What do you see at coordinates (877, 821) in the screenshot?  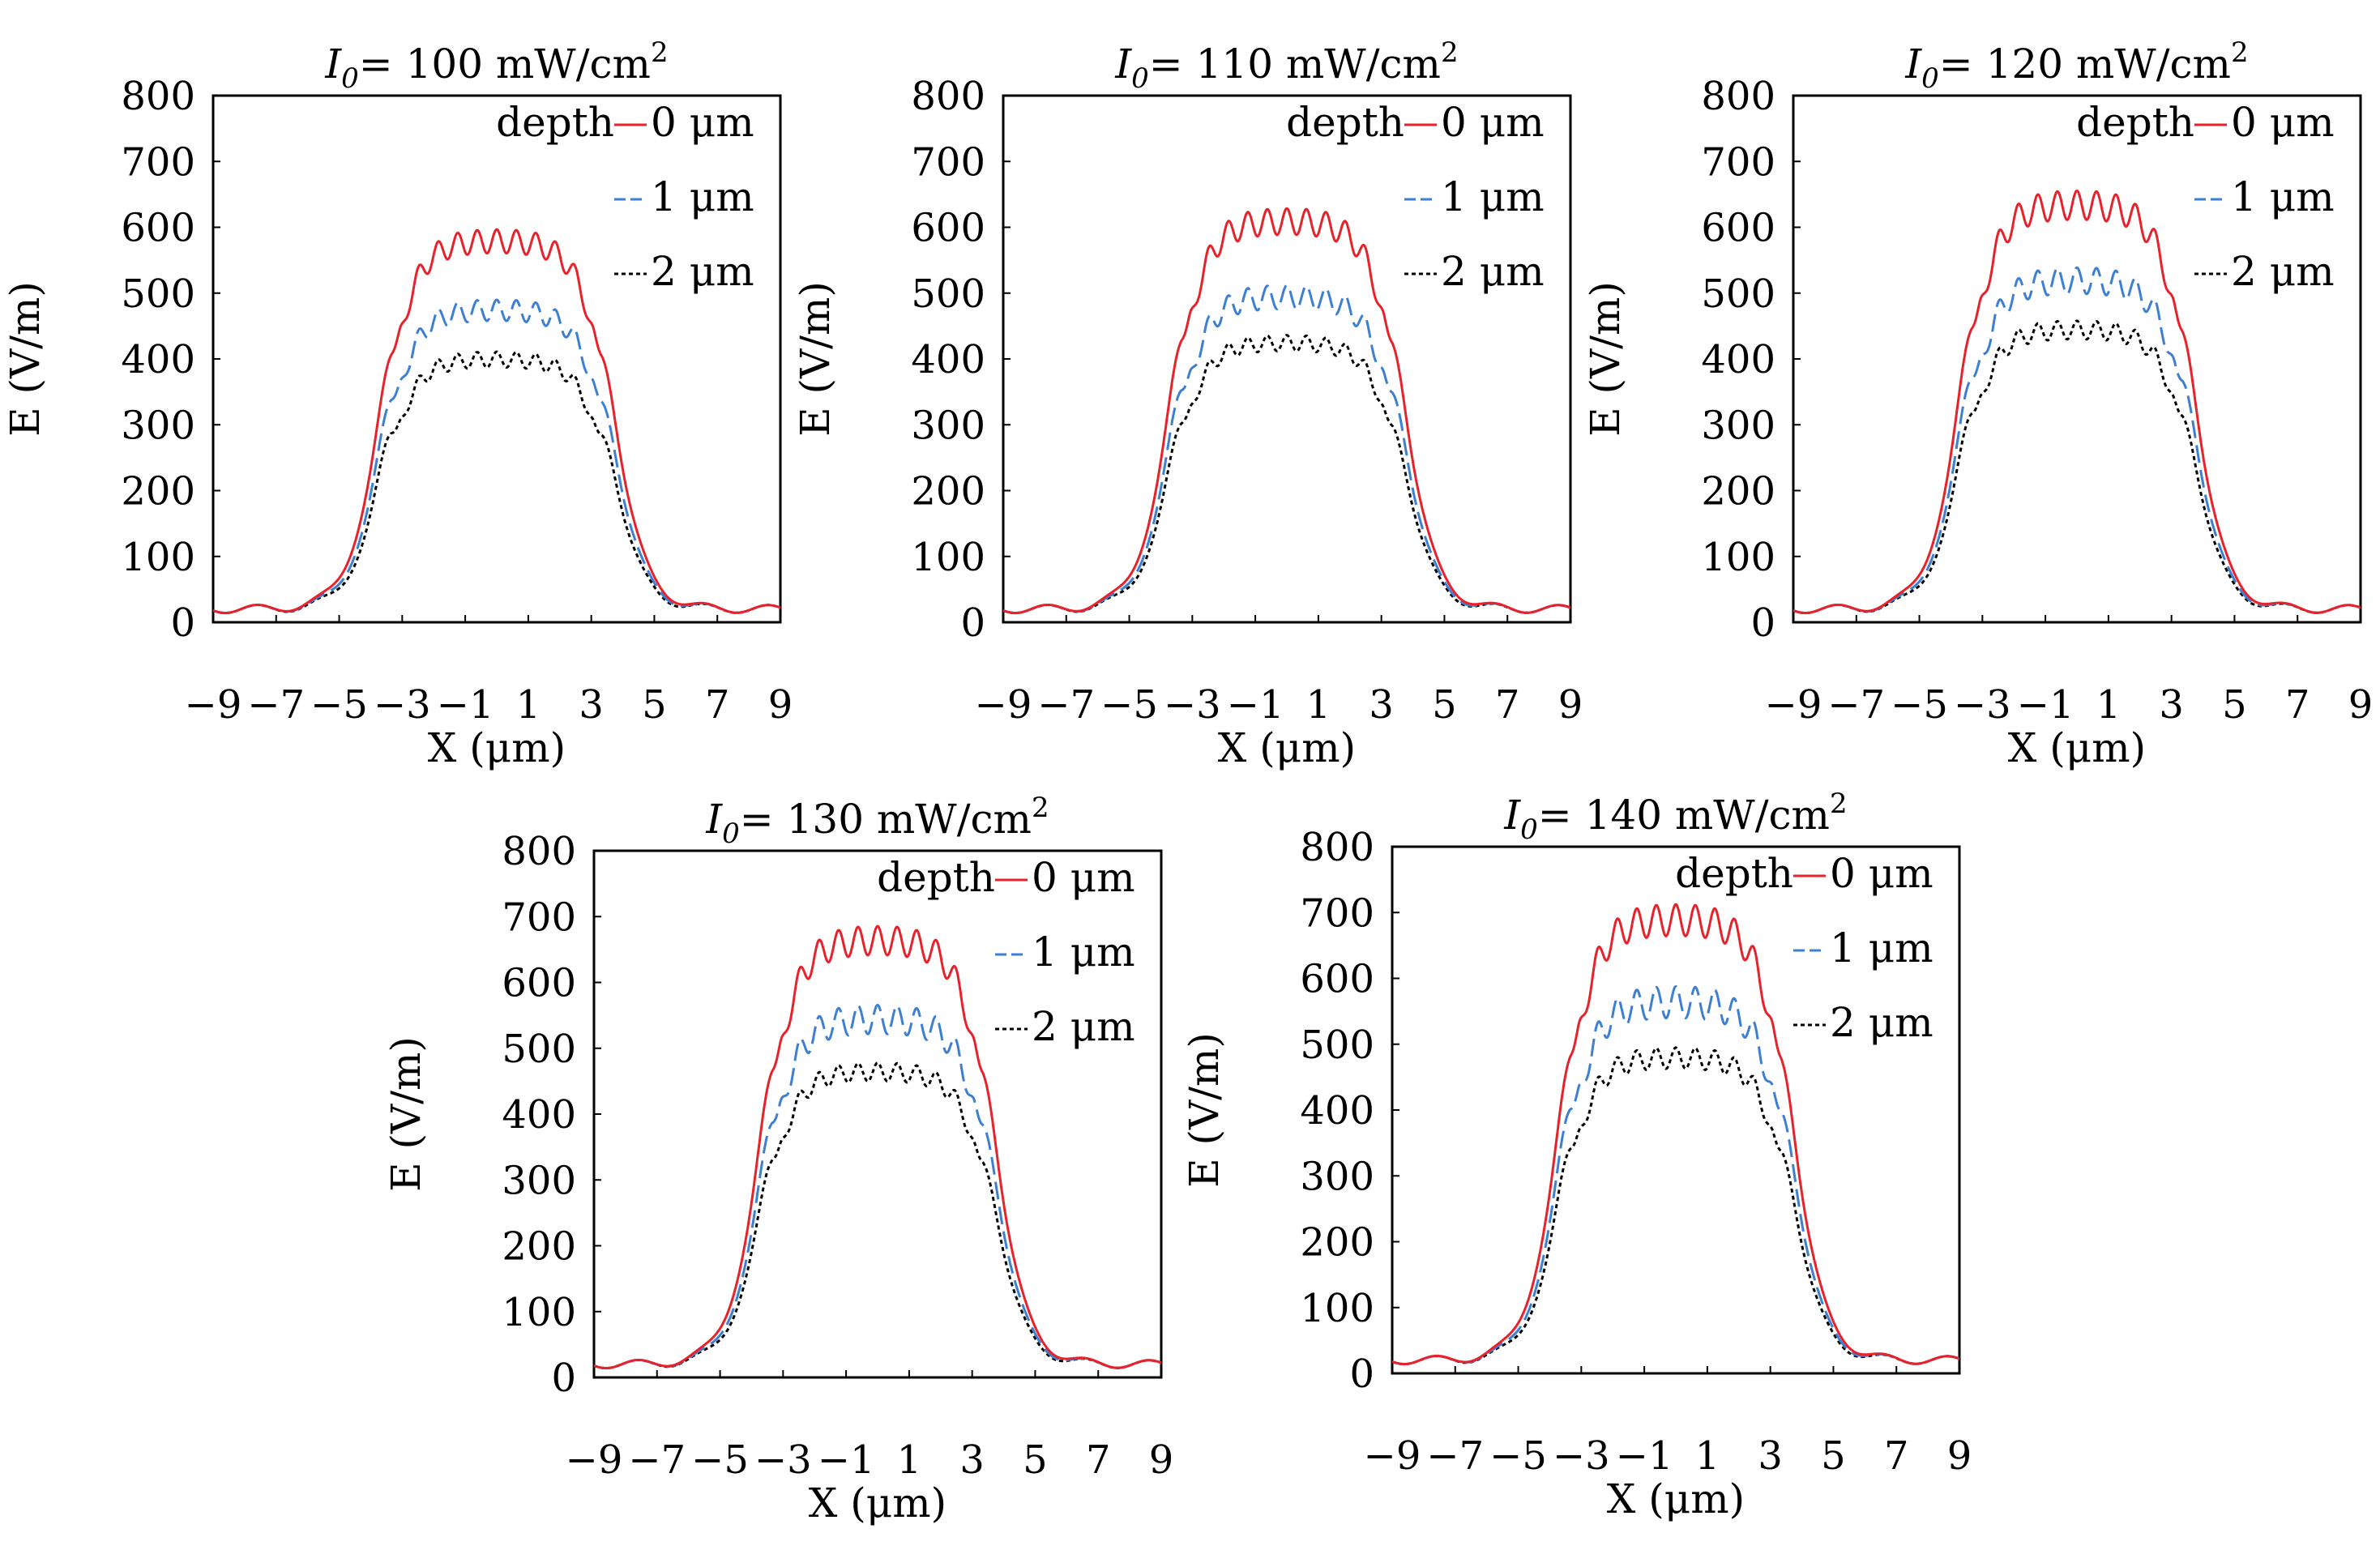 I see `chart-title: I0= 130 mW/cm2` at bounding box center [877, 821].